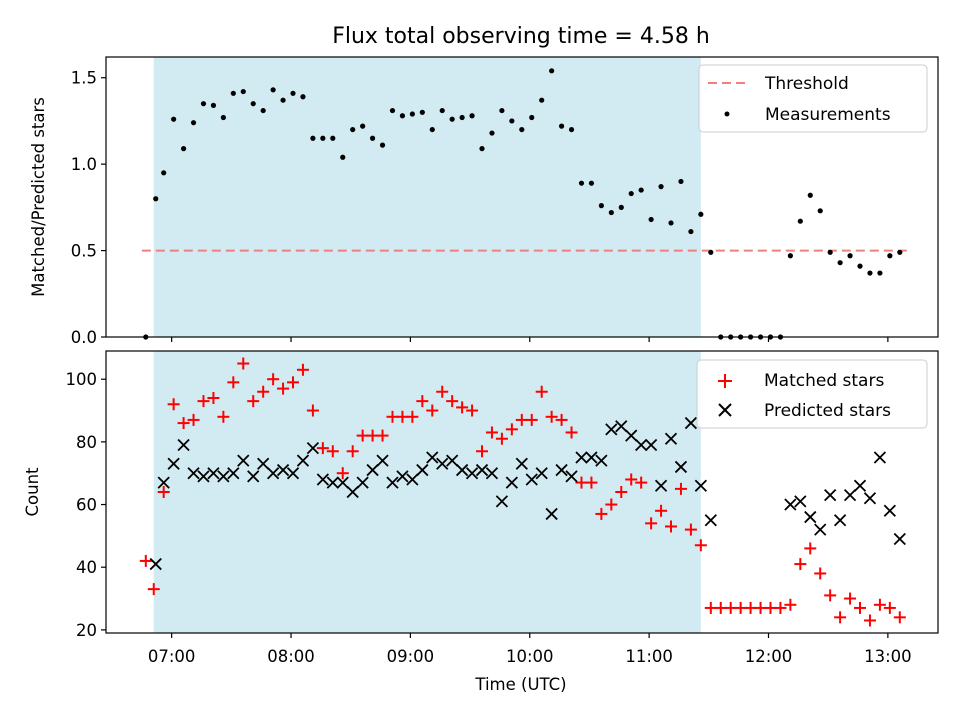 The width and height of the screenshot is (960, 720). I want to click on y-tick-label: 100, so click(82, 379).